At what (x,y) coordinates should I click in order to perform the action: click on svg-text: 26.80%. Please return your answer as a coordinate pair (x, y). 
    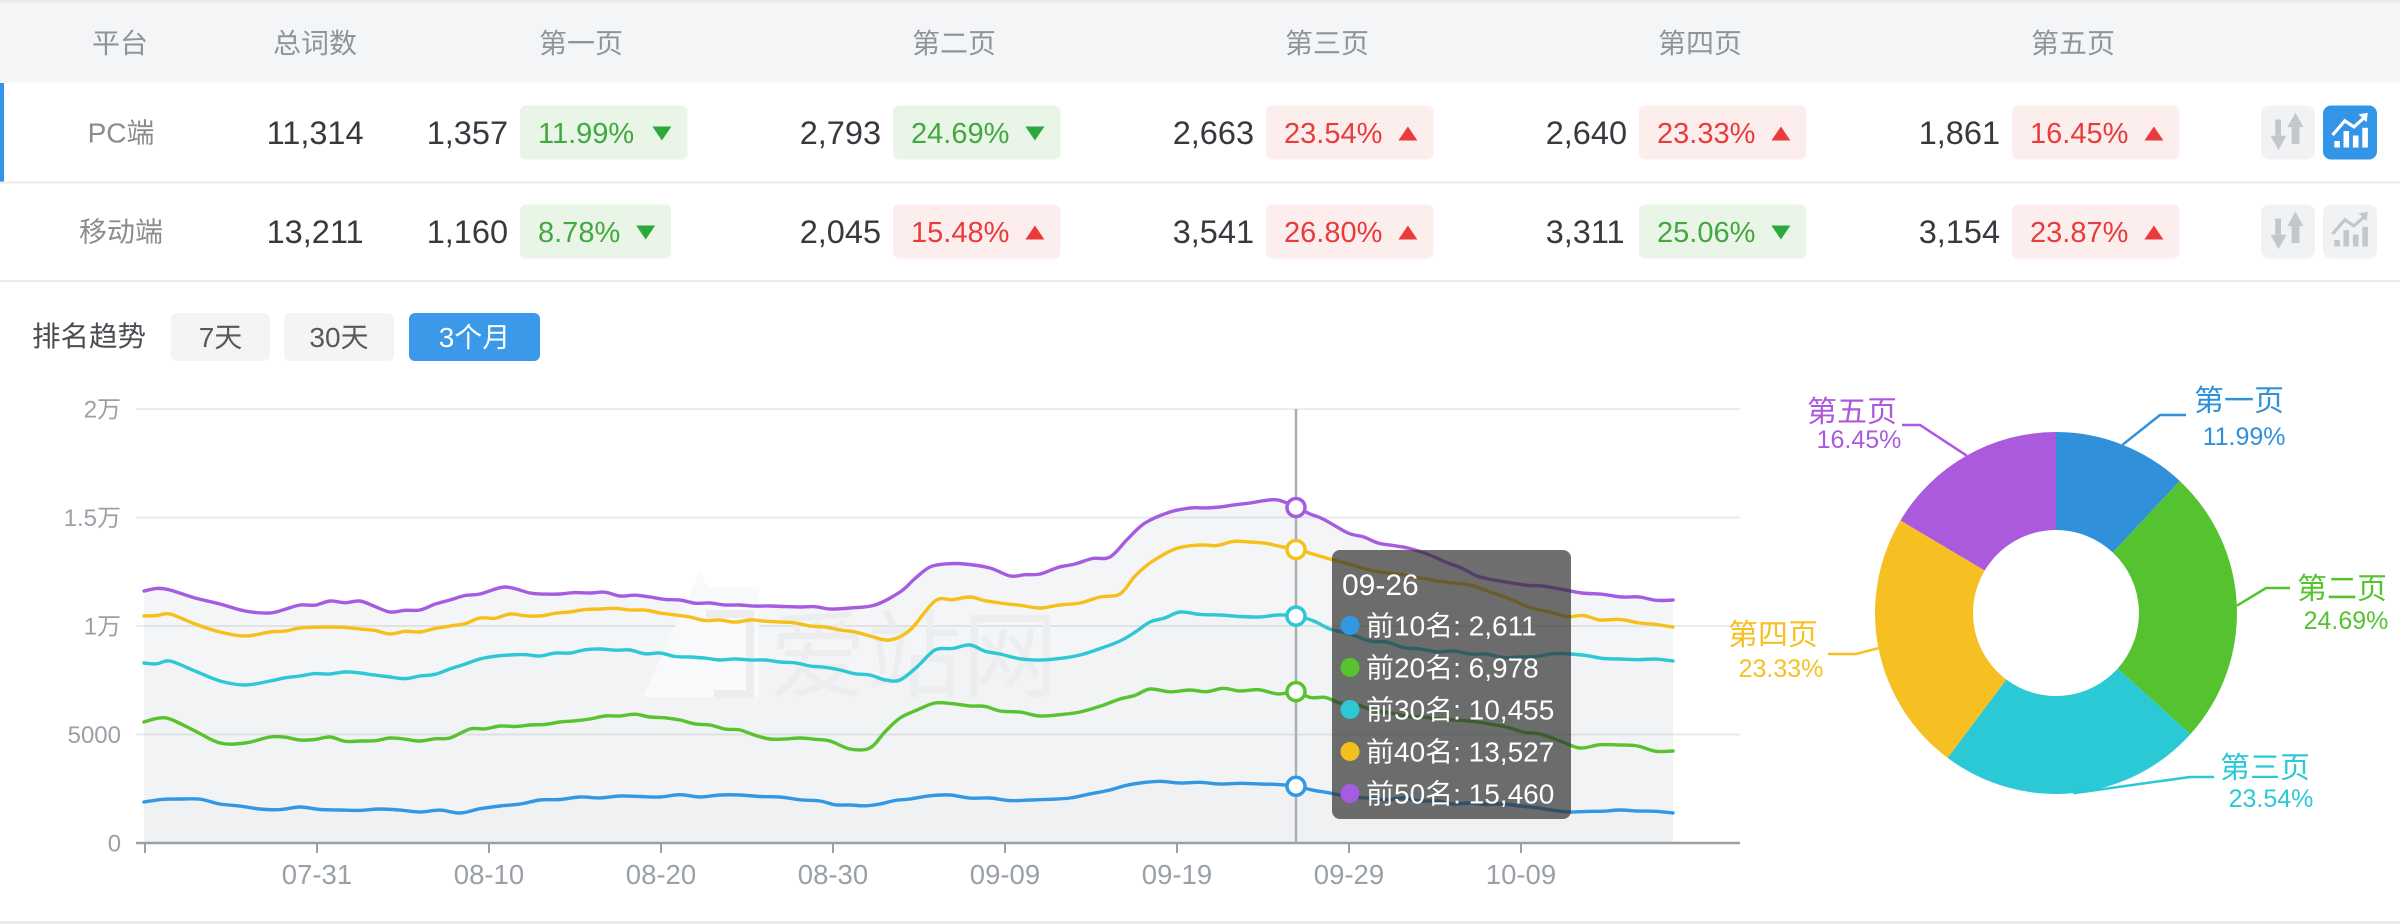
    Looking at the image, I should click on (1333, 233).